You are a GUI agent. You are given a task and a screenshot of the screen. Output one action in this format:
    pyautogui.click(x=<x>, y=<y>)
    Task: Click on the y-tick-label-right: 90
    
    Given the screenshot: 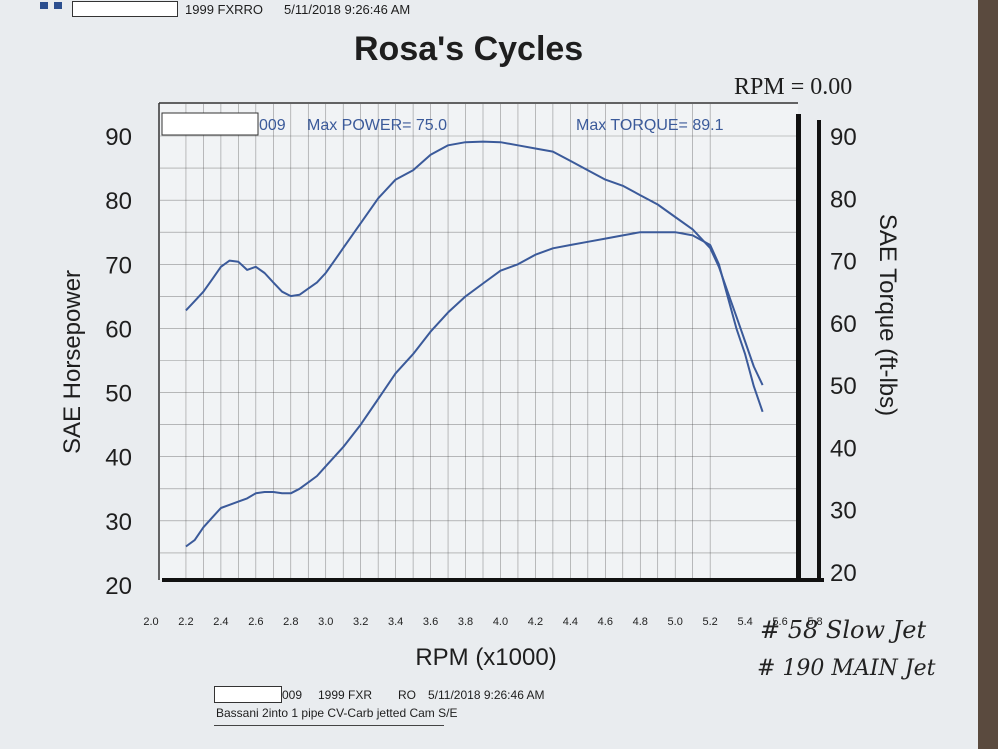 What is the action you would take?
    pyautogui.click(x=843, y=137)
    